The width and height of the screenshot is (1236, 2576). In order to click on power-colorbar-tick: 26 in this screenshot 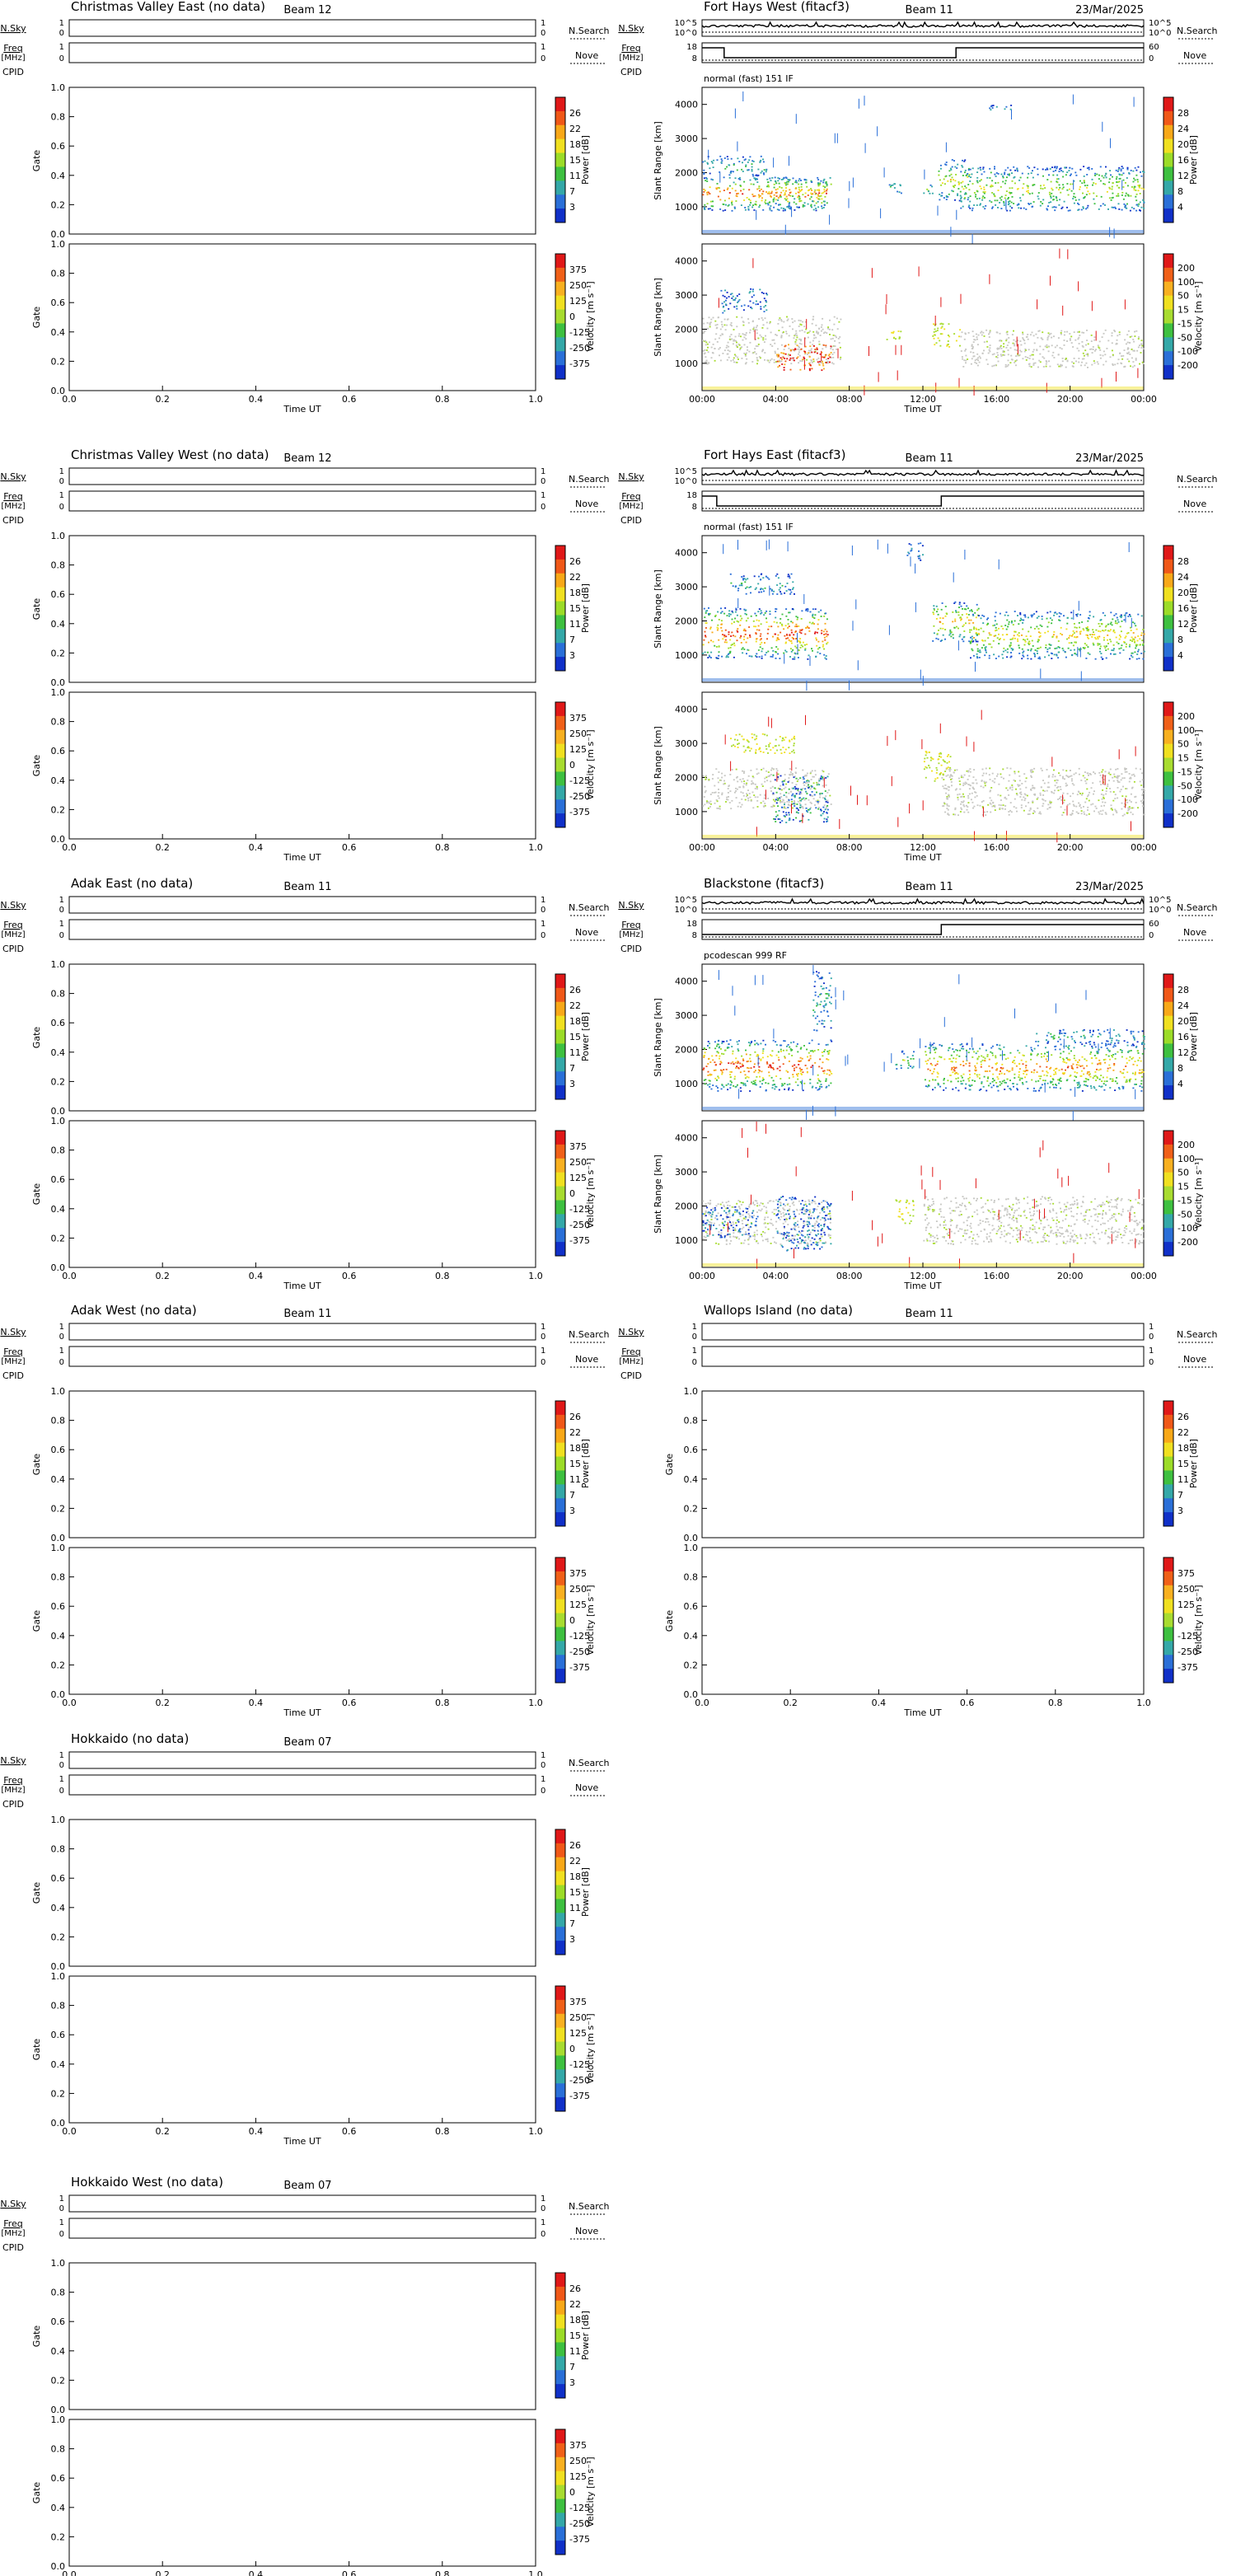, I will do `click(575, 561)`.